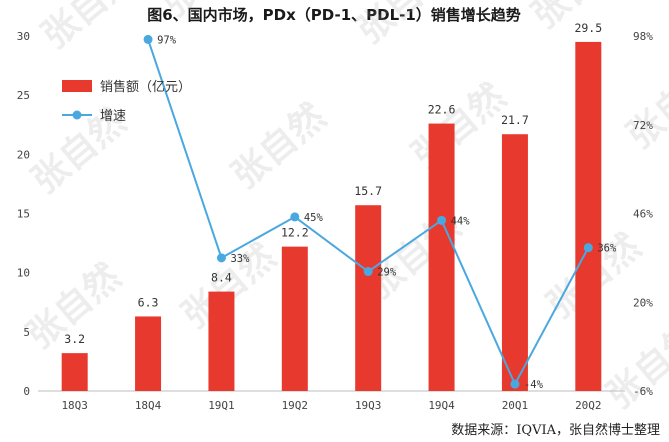 This screenshot has height=442, width=669. Describe the element at coordinates (607, 249) in the screenshot. I see `growth-value-label: 36%` at that location.